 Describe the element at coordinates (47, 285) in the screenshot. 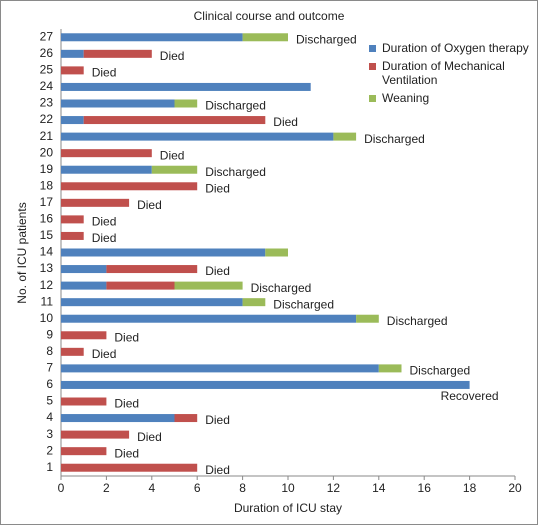

I see `y-tick-label: 12` at that location.